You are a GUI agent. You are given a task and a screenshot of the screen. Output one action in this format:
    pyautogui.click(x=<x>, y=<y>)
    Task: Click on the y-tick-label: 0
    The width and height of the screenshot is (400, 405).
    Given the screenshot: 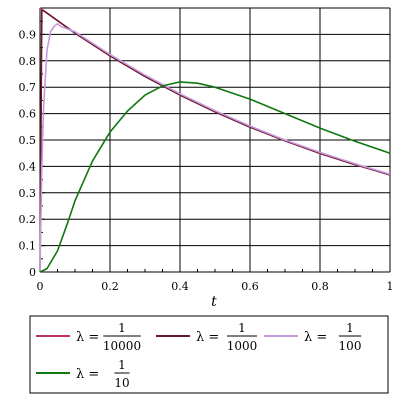 What is the action you would take?
    pyautogui.click(x=32, y=272)
    